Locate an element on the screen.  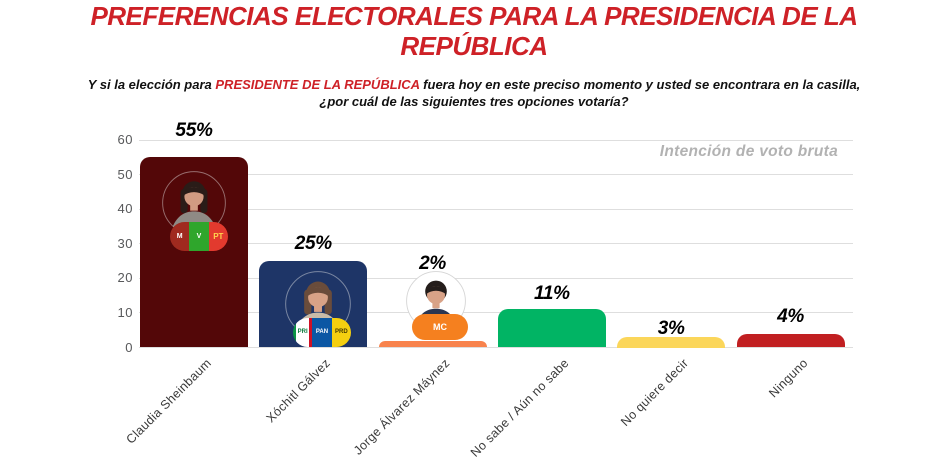
x-label-no-sabe-aun-no-sabe: No sabe / Aún no sabe is located at coordinates (520, 408).